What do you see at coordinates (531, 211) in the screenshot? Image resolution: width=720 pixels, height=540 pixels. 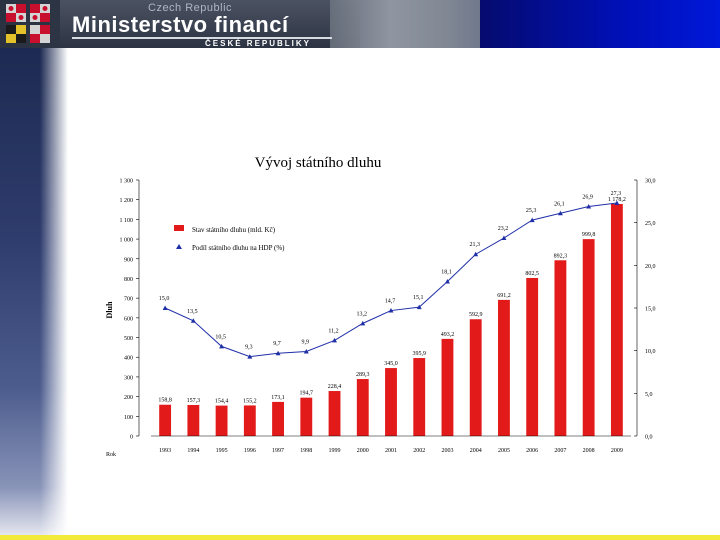 I see `line-value-label: 25,3` at bounding box center [531, 211].